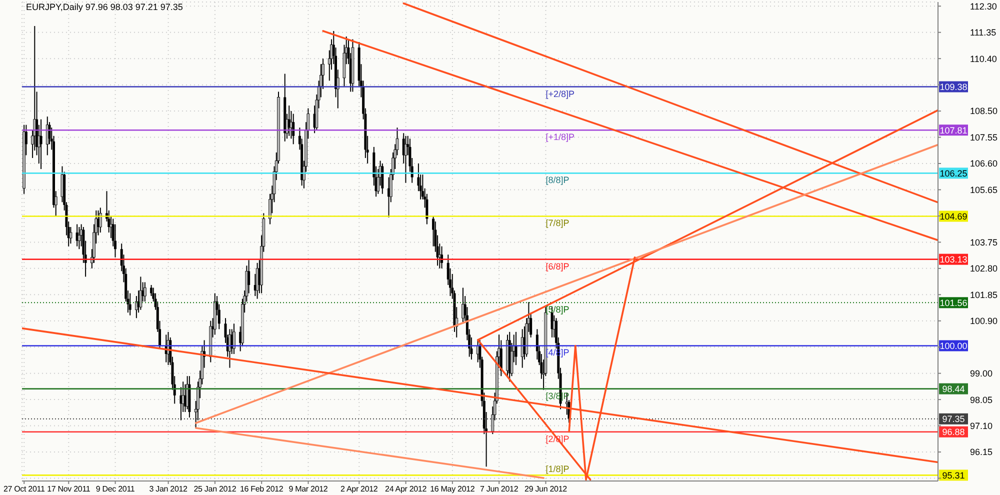  I want to click on annotation: [1/8]P, so click(558, 469).